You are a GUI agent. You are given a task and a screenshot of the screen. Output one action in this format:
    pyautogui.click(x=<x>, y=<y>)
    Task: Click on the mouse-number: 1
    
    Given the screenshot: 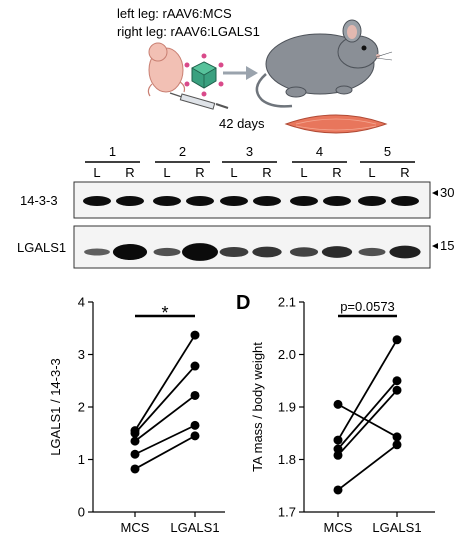 What is the action you would take?
    pyautogui.click(x=112, y=151)
    